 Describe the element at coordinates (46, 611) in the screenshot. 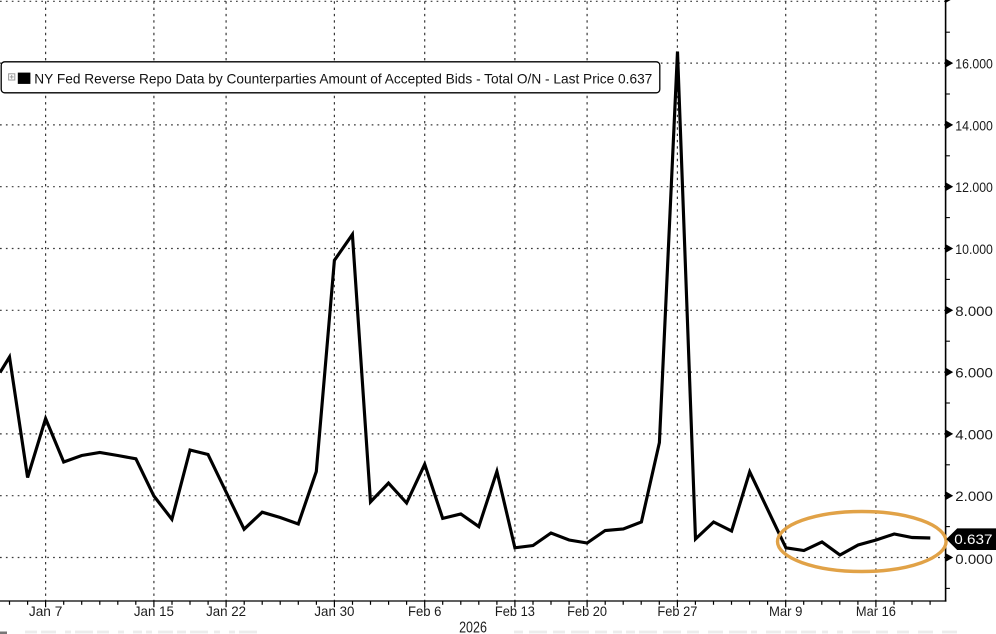

I see `svg-text: Jan 7` at that location.